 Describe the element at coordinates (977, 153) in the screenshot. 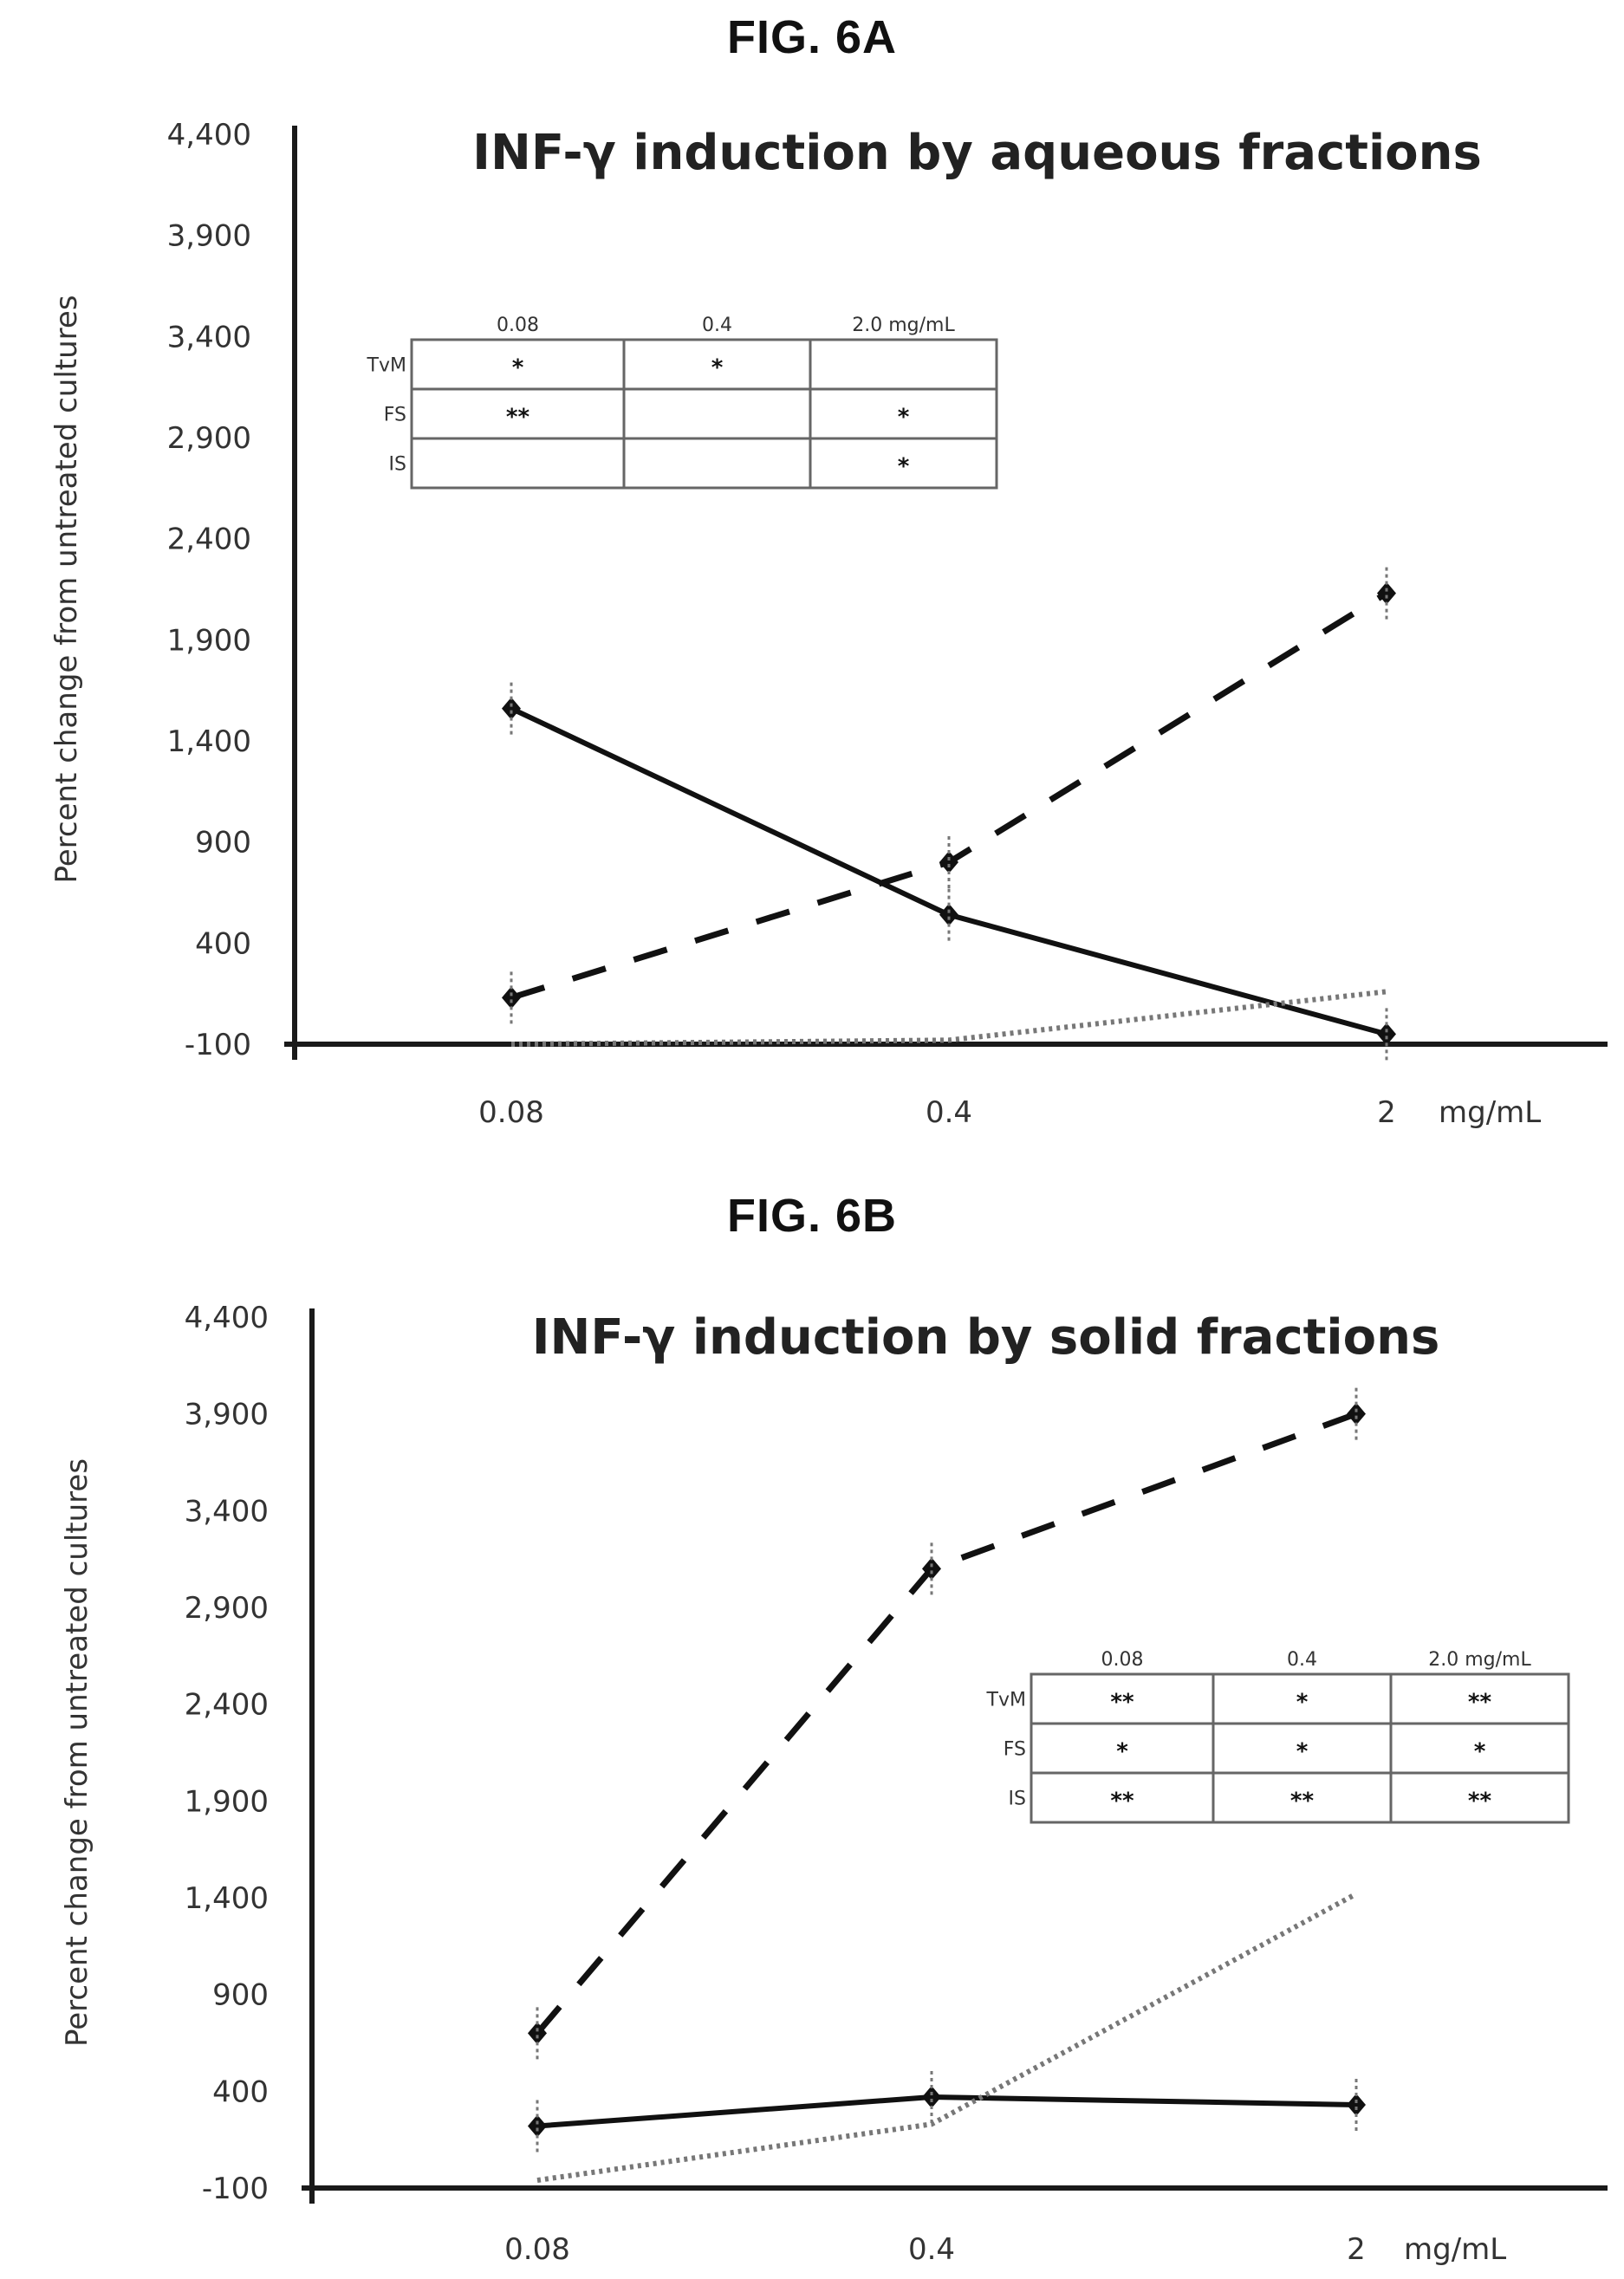

I see `chart-title: INF-γ induction by aqueous fractions` at that location.